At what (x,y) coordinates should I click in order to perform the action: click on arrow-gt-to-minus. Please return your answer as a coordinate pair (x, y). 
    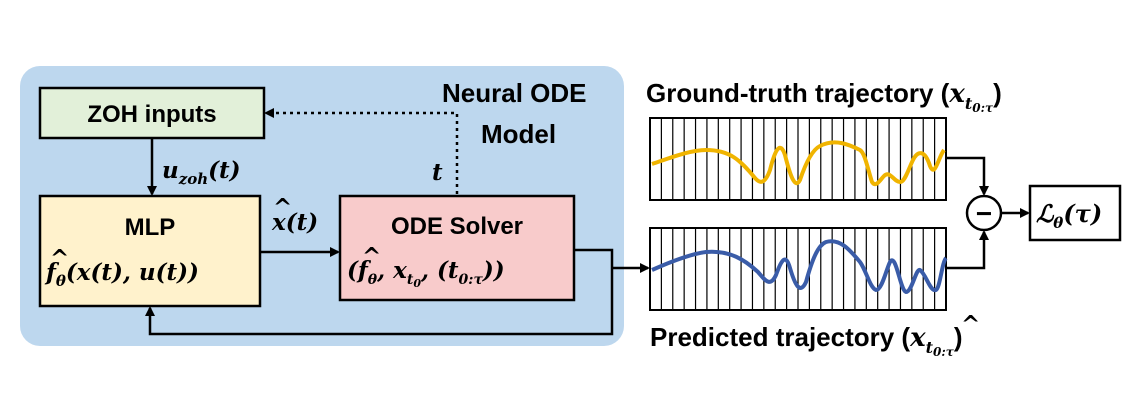
    Looking at the image, I should click on (967, 176).